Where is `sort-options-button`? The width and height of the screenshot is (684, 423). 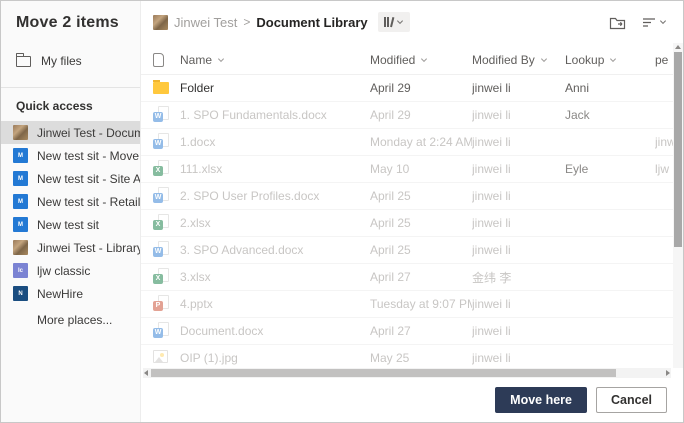 sort-options-button is located at coordinates (654, 22).